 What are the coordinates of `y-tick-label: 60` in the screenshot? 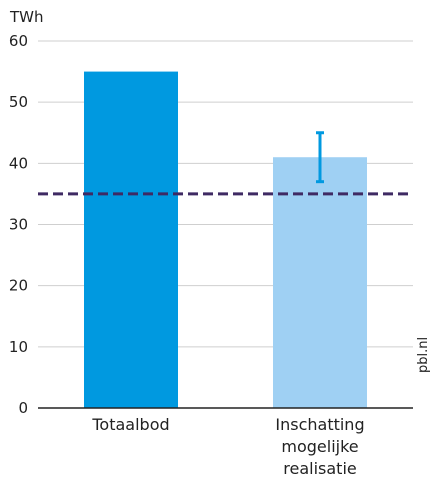 It's located at (18, 41).